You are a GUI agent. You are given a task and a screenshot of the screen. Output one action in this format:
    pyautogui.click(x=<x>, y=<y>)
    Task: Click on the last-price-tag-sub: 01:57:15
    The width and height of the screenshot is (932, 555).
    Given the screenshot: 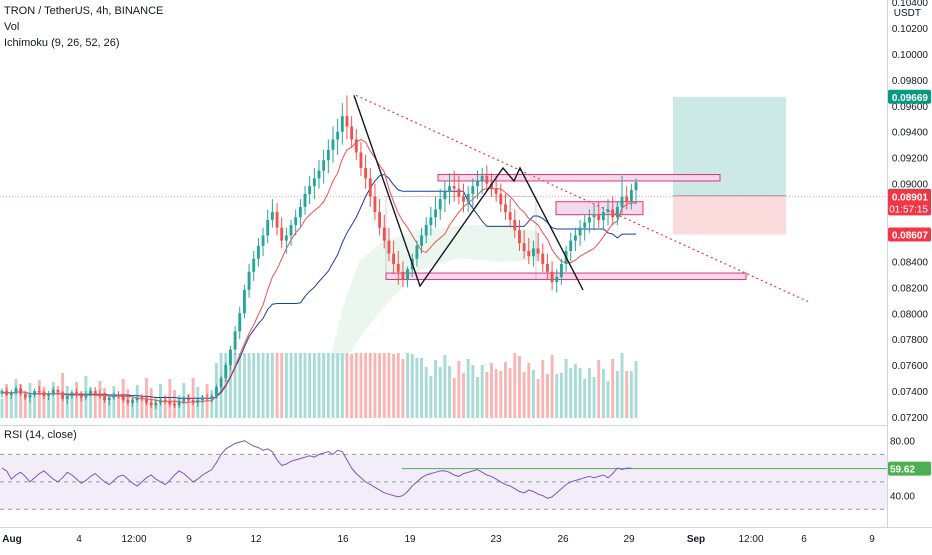 What is the action you would take?
    pyautogui.click(x=908, y=209)
    